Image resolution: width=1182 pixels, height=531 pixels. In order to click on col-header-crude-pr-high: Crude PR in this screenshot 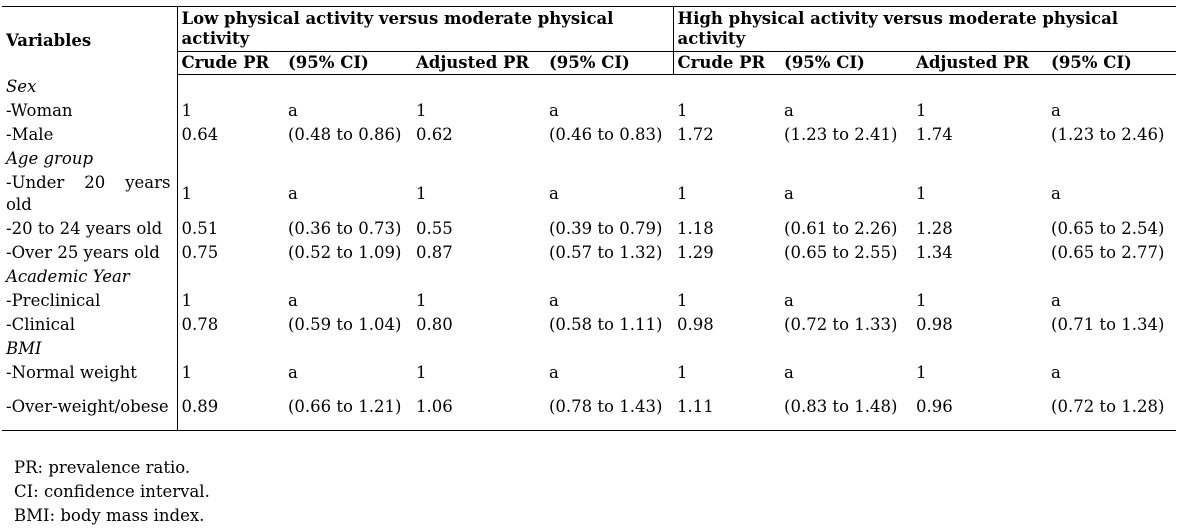, I will do `click(727, 63)`.